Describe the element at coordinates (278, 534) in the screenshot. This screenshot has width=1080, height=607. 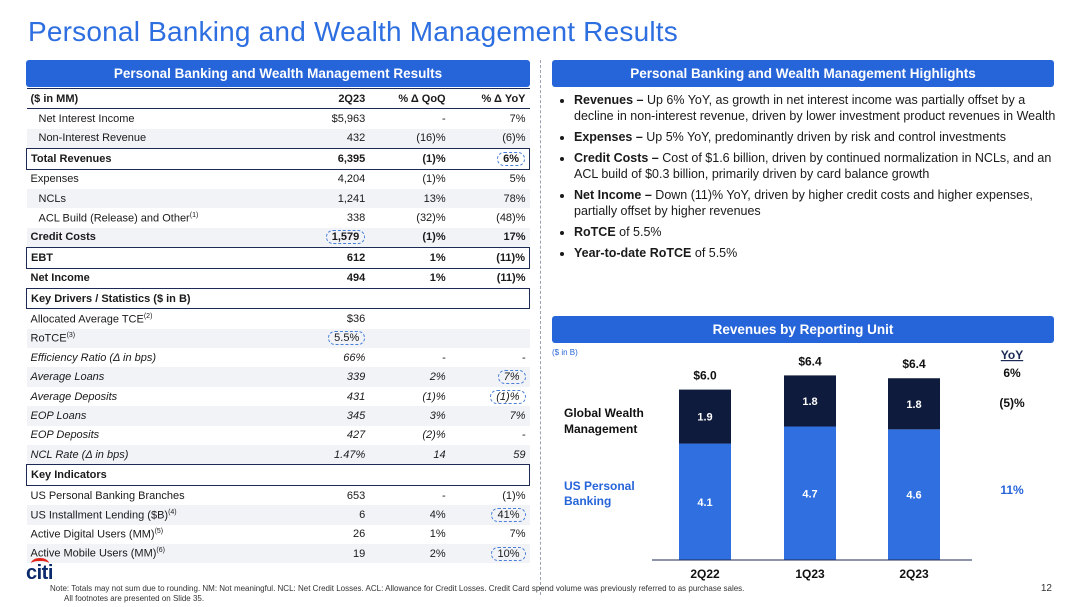
I see `table-row: Active Digital Users (MM)(5) 26 1% 7%` at that location.